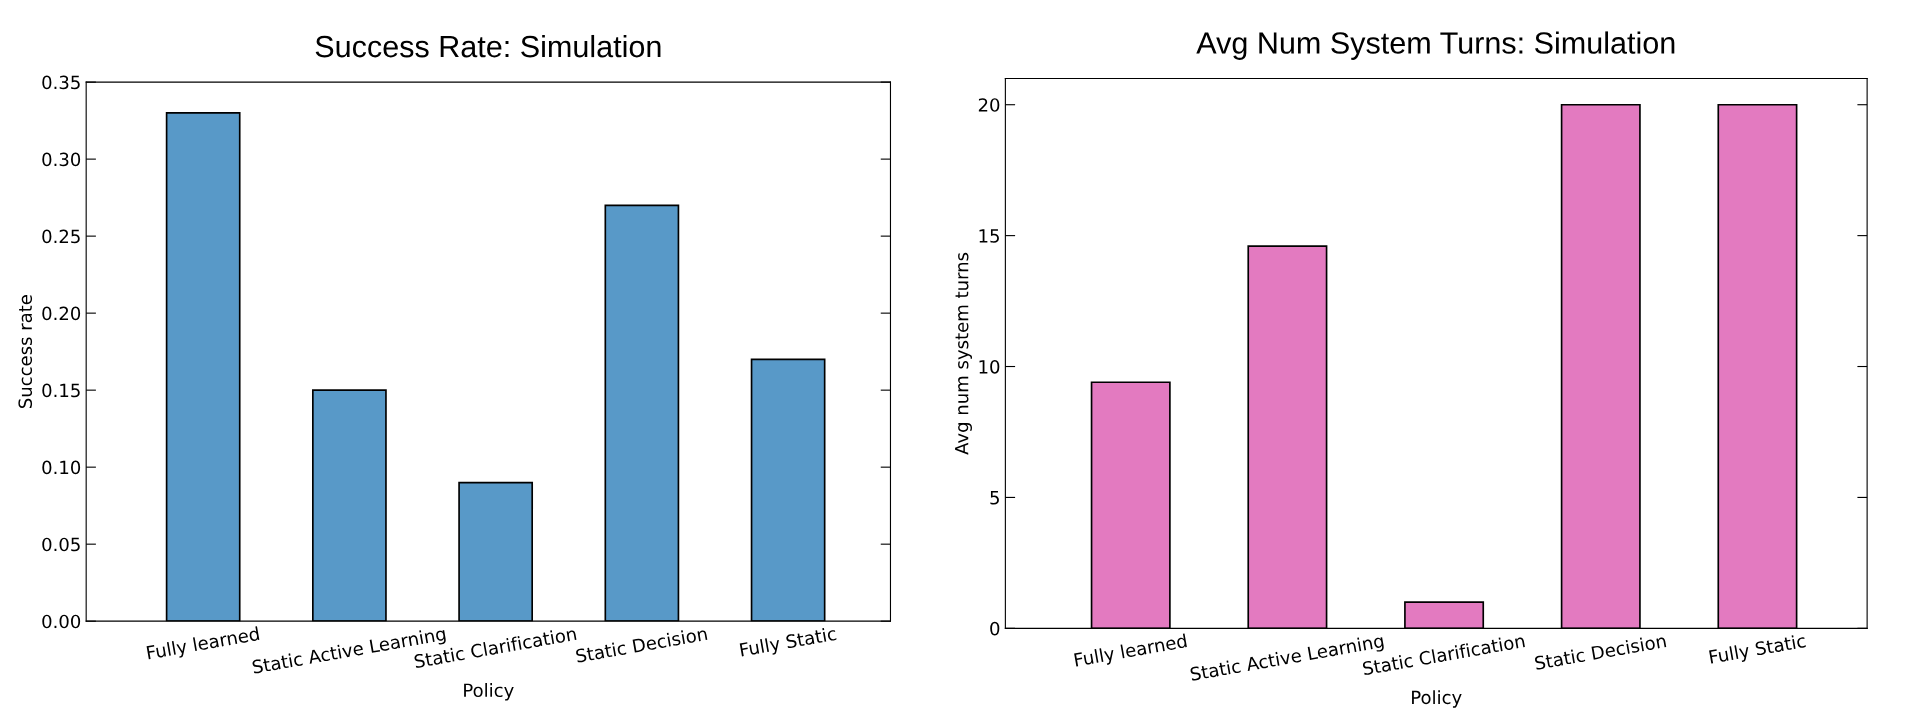 The height and width of the screenshot is (714, 1915). What do you see at coordinates (61, 621) in the screenshot?
I see `y-tick-label: 0.00` at bounding box center [61, 621].